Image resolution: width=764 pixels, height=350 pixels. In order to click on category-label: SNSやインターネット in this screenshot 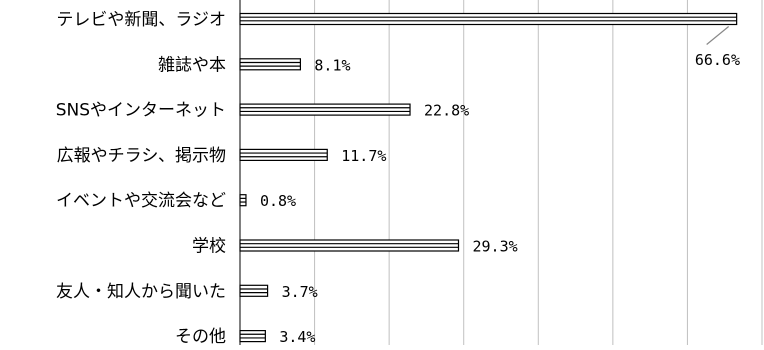, I will do `click(141, 111)`.